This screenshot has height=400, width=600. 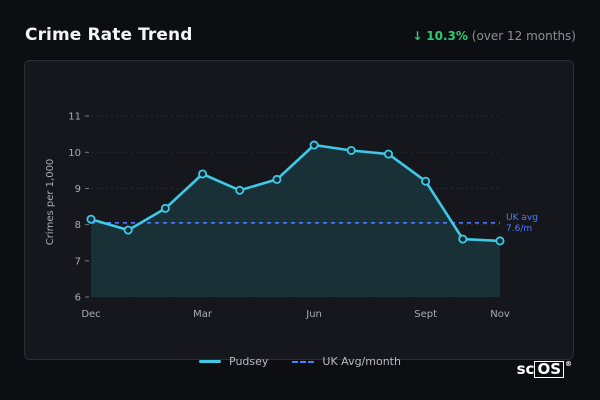 I want to click on x-tick-label: Sept, so click(x=425, y=314).